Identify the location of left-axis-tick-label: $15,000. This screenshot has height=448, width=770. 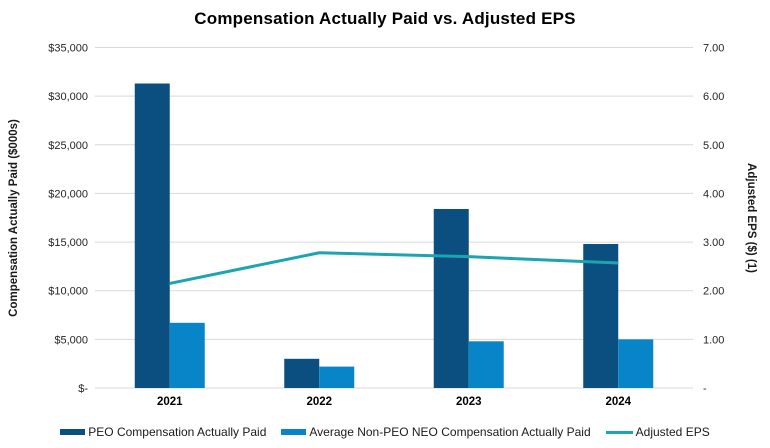
(68, 243).